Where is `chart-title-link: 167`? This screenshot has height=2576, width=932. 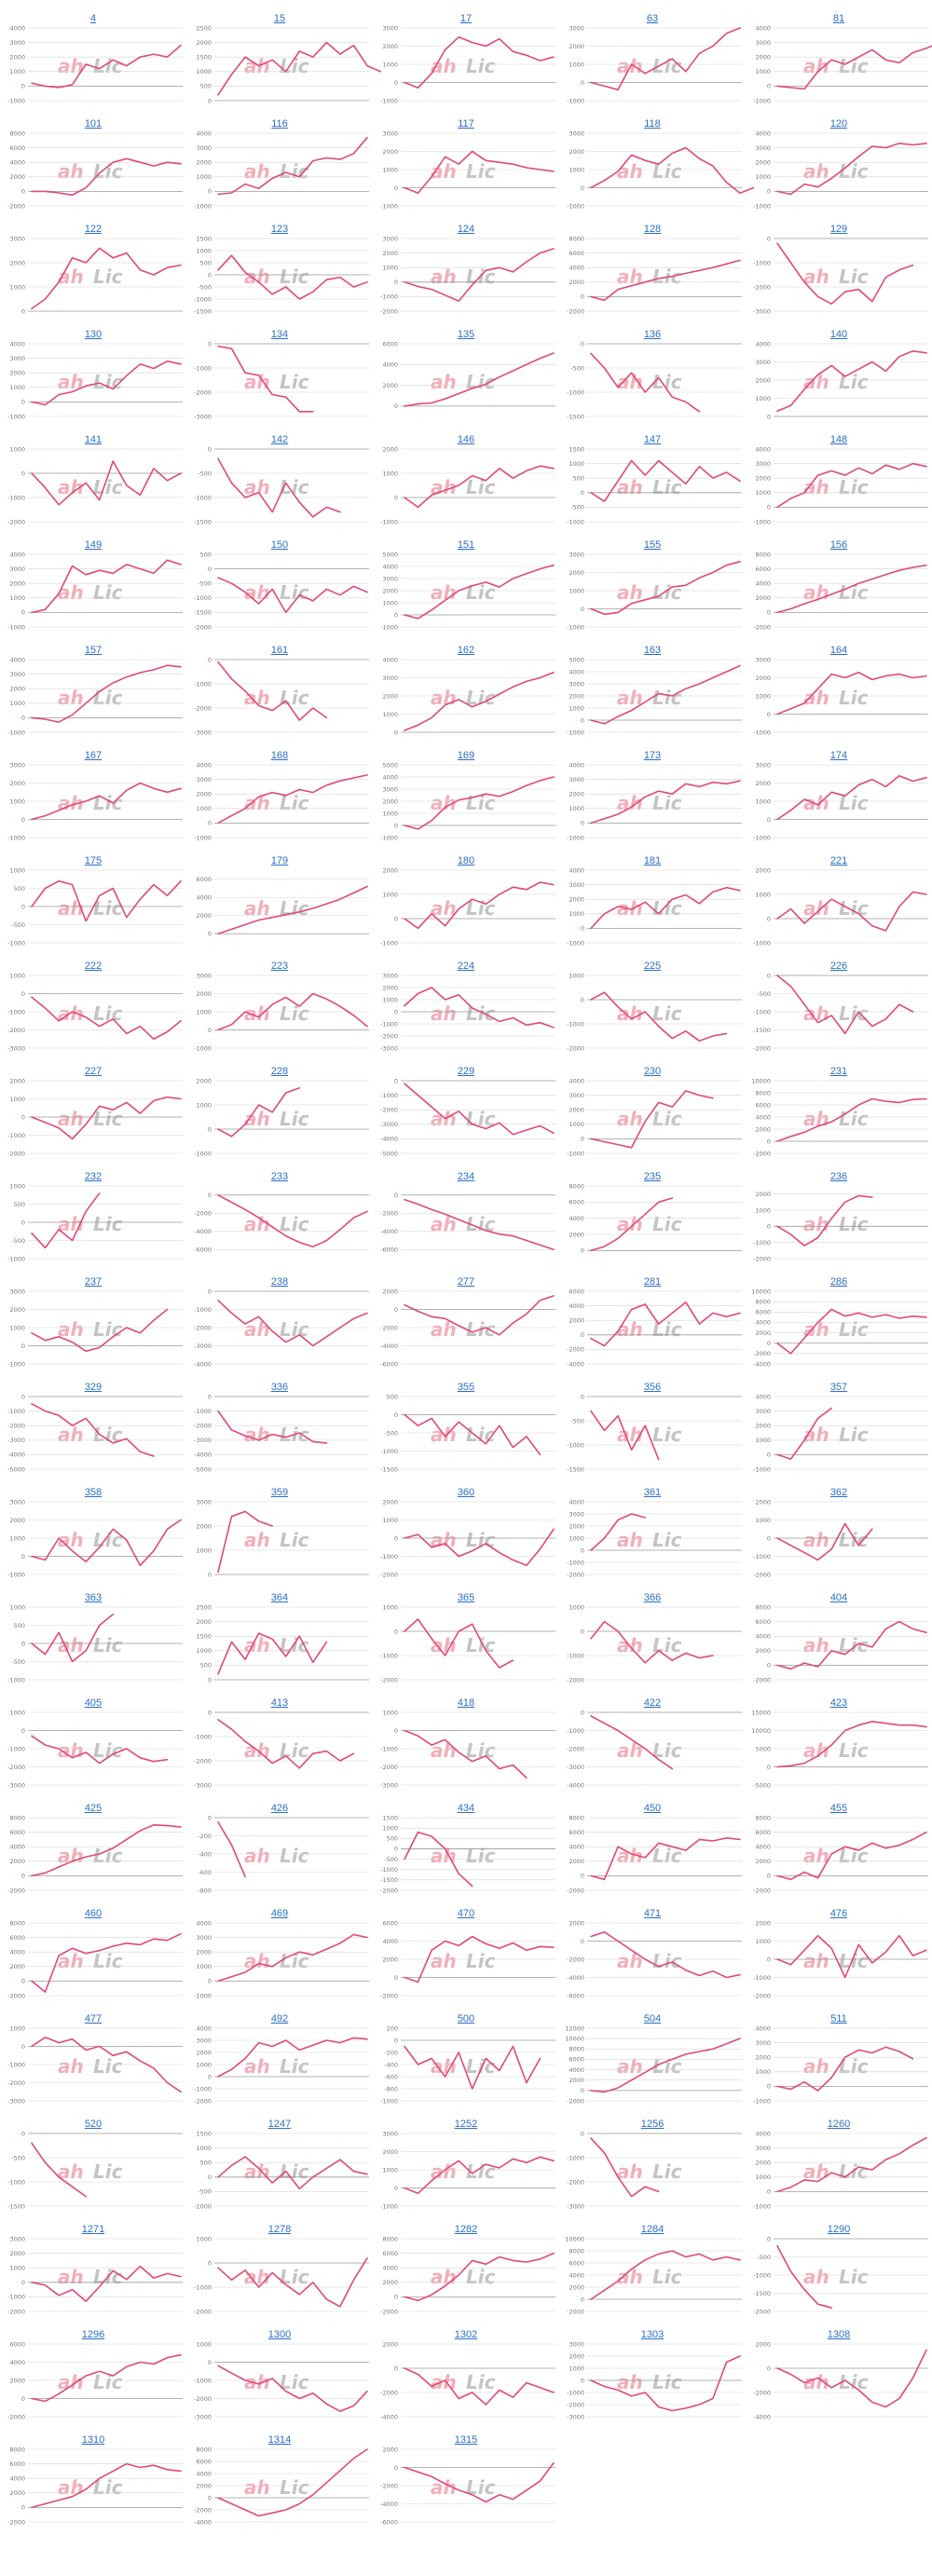
chart-title-link: 167 is located at coordinates (93, 755).